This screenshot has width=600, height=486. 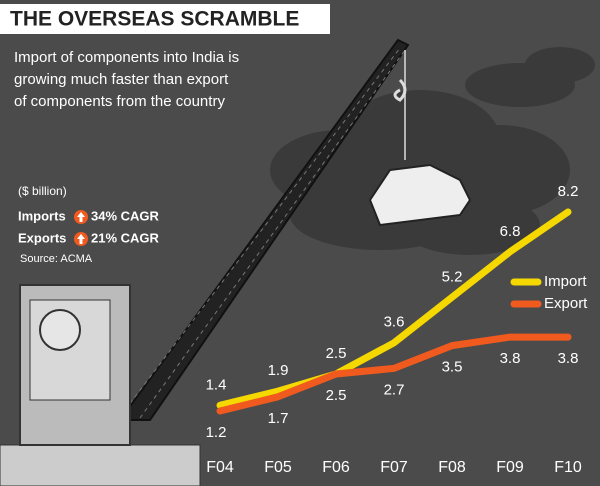 I want to click on x-tick-label: F09, so click(x=510, y=467).